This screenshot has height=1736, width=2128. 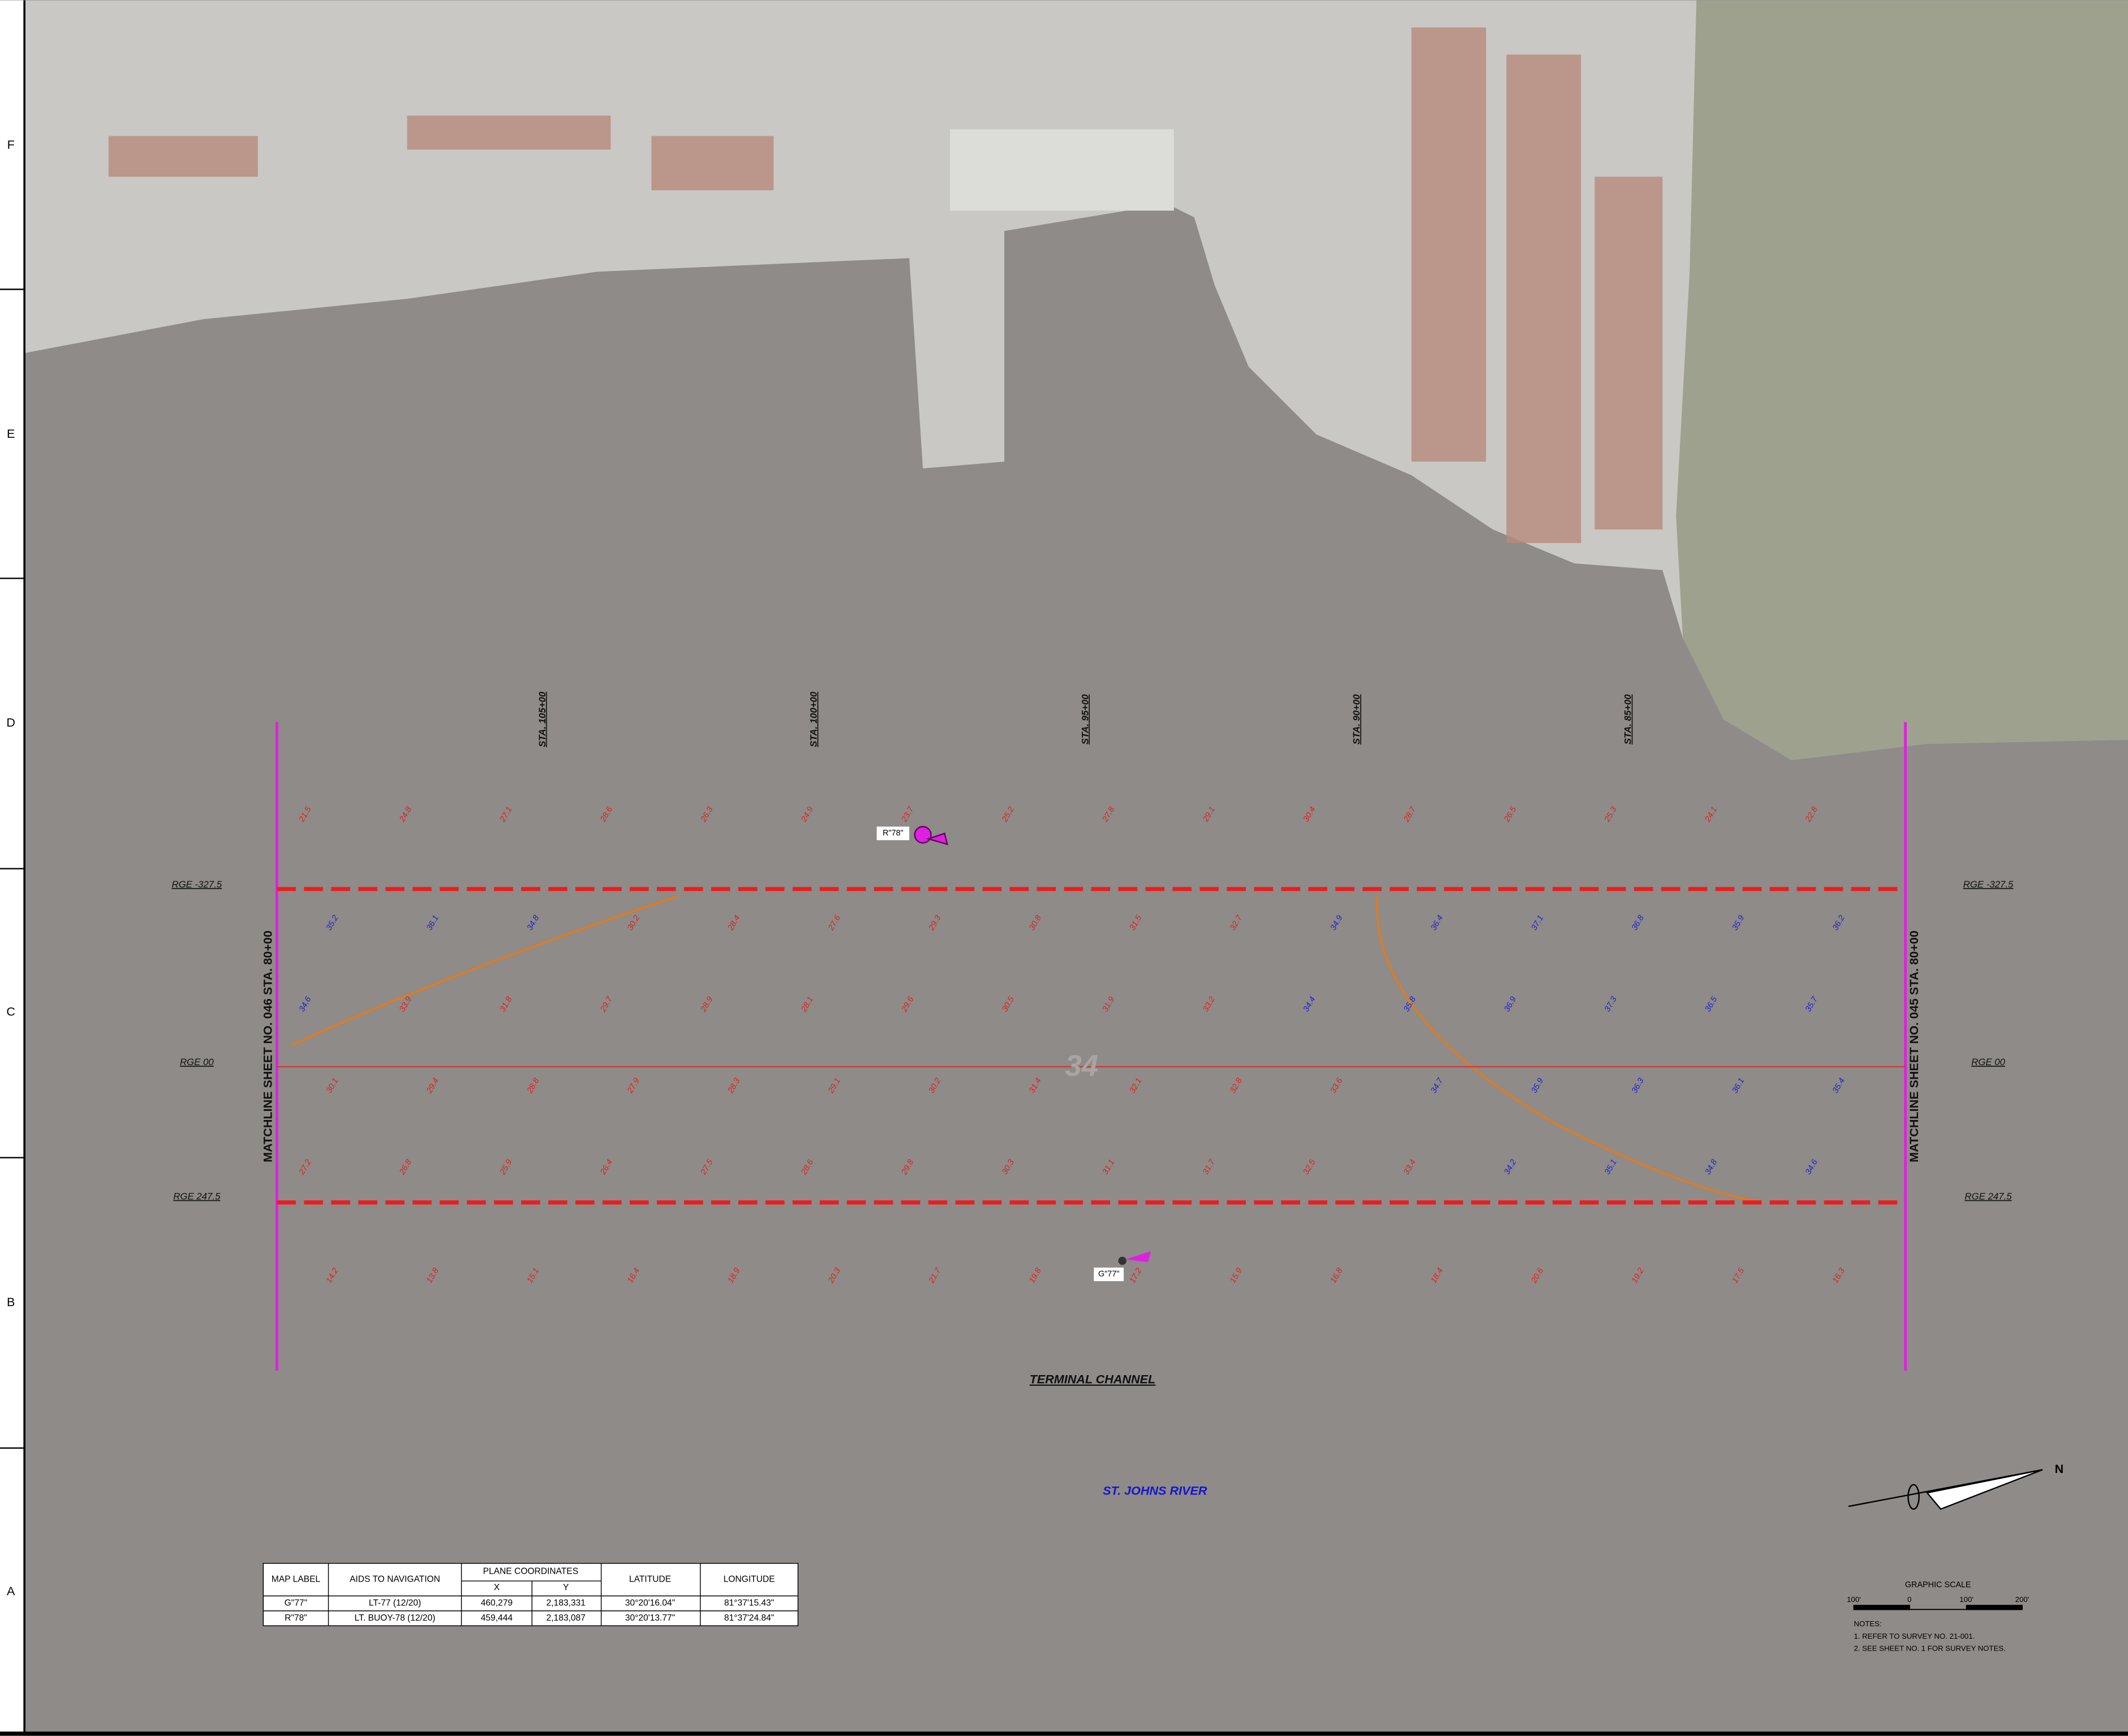 I want to click on station-label: STA. 90+00, so click(x=1356, y=719).